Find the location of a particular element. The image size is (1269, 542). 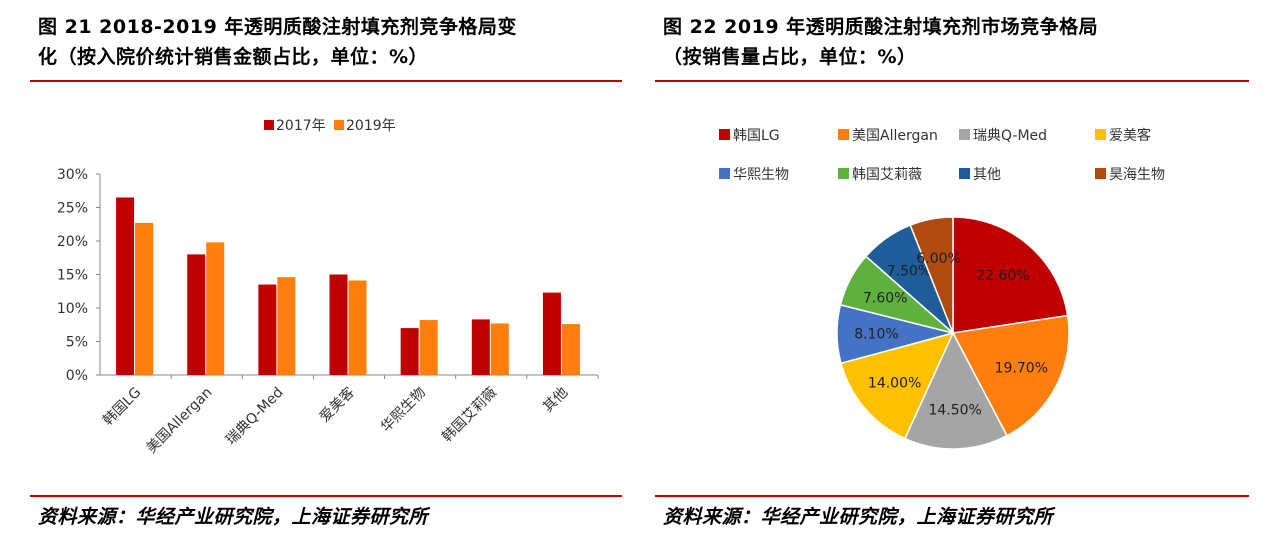

pie-value-label-1: 19.70% is located at coordinates (1021, 369).